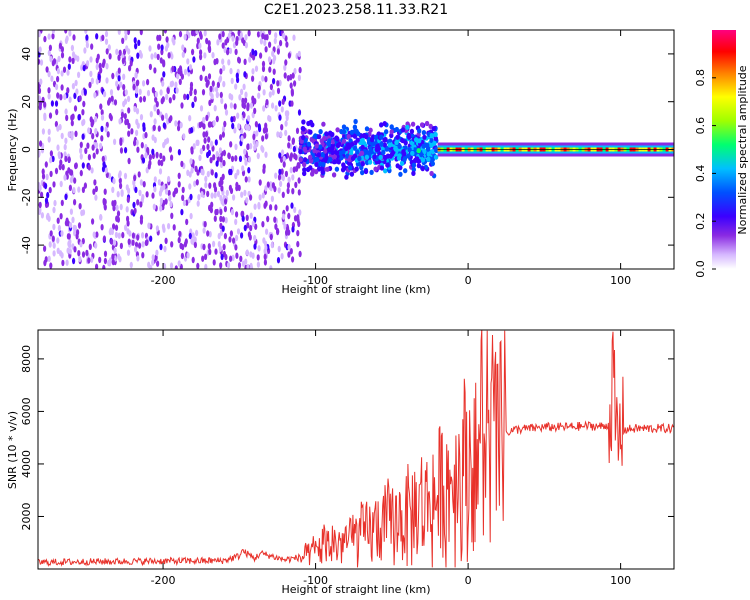  Describe the element at coordinates (742, 149) in the screenshot. I see `colorbar-label: Normalized spectral amplitude` at that location.